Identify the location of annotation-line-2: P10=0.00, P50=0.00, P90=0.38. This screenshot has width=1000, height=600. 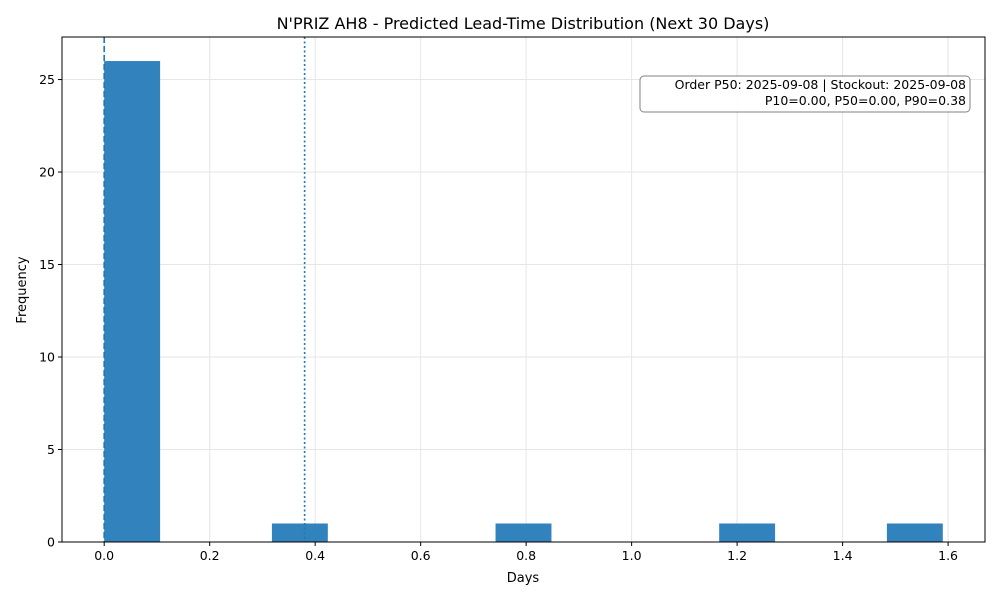
(865, 100).